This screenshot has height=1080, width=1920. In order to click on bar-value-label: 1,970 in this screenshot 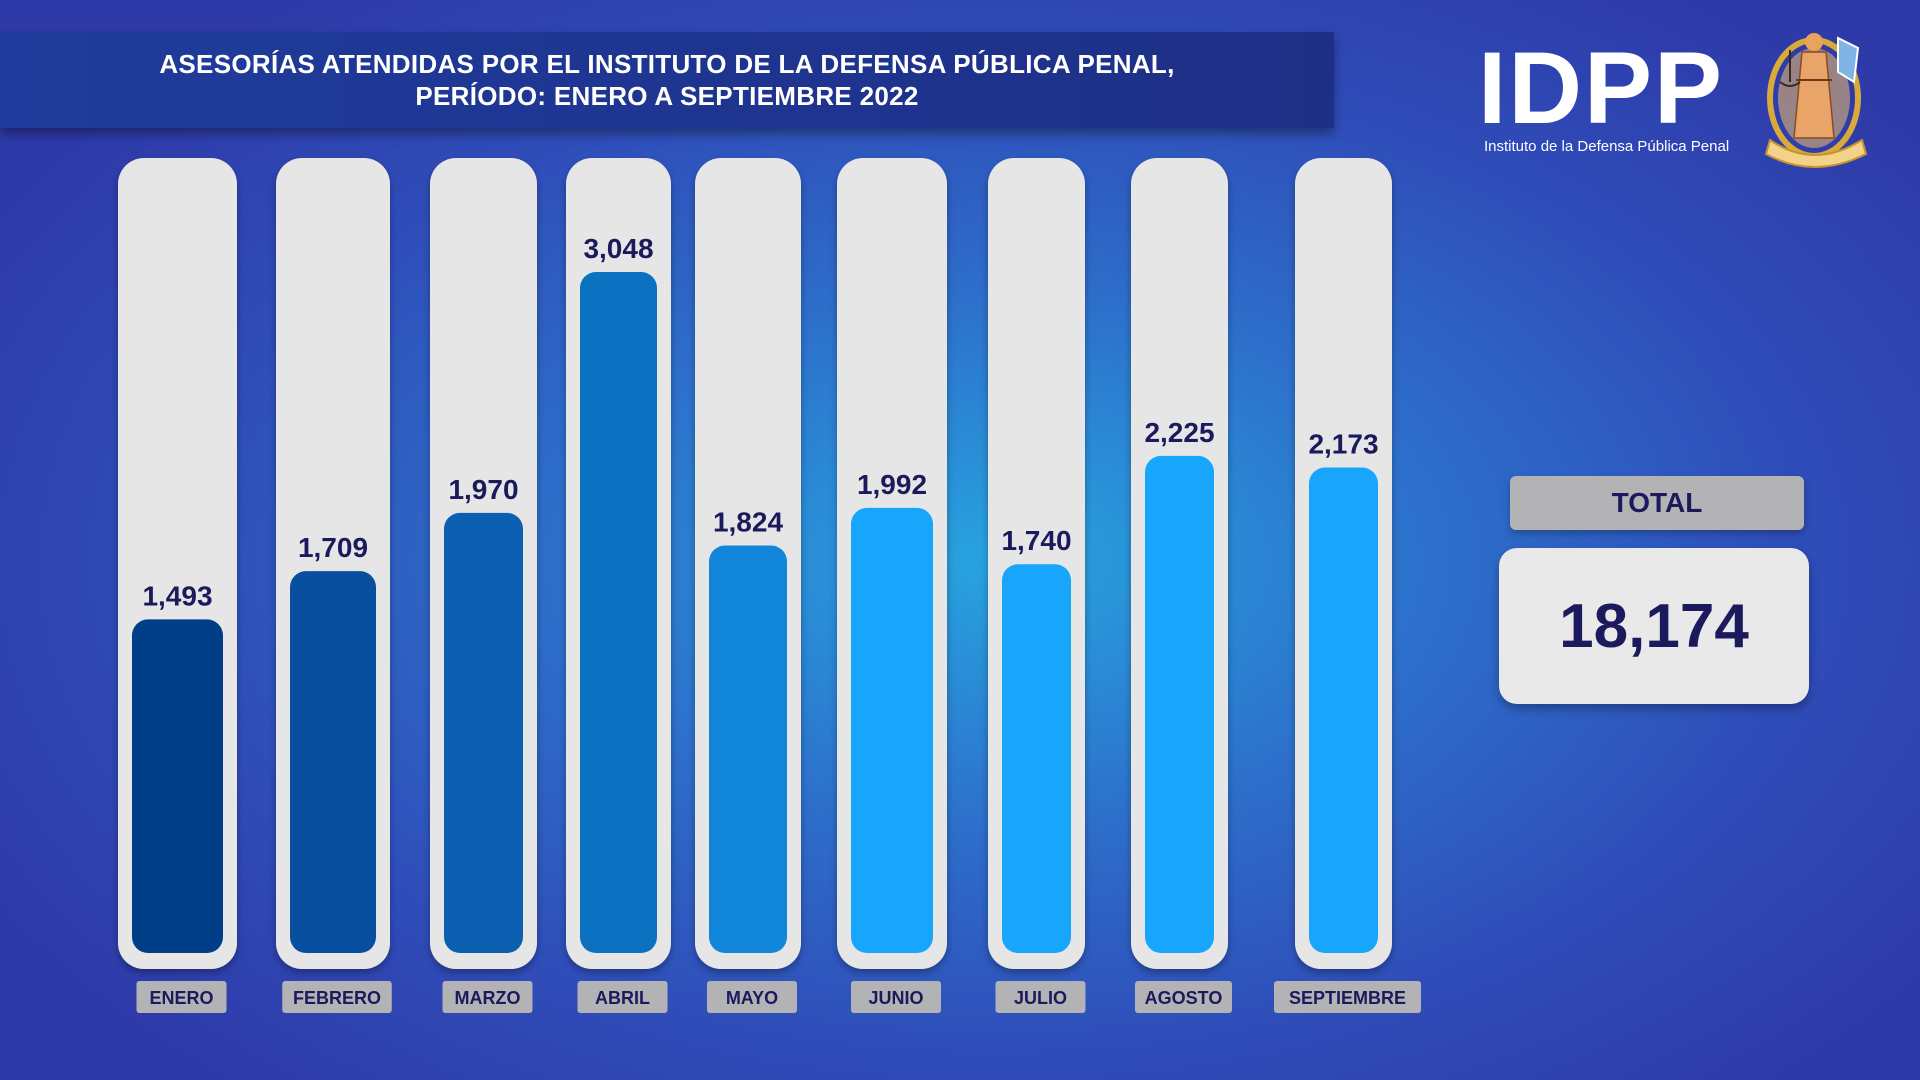, I will do `click(483, 489)`.